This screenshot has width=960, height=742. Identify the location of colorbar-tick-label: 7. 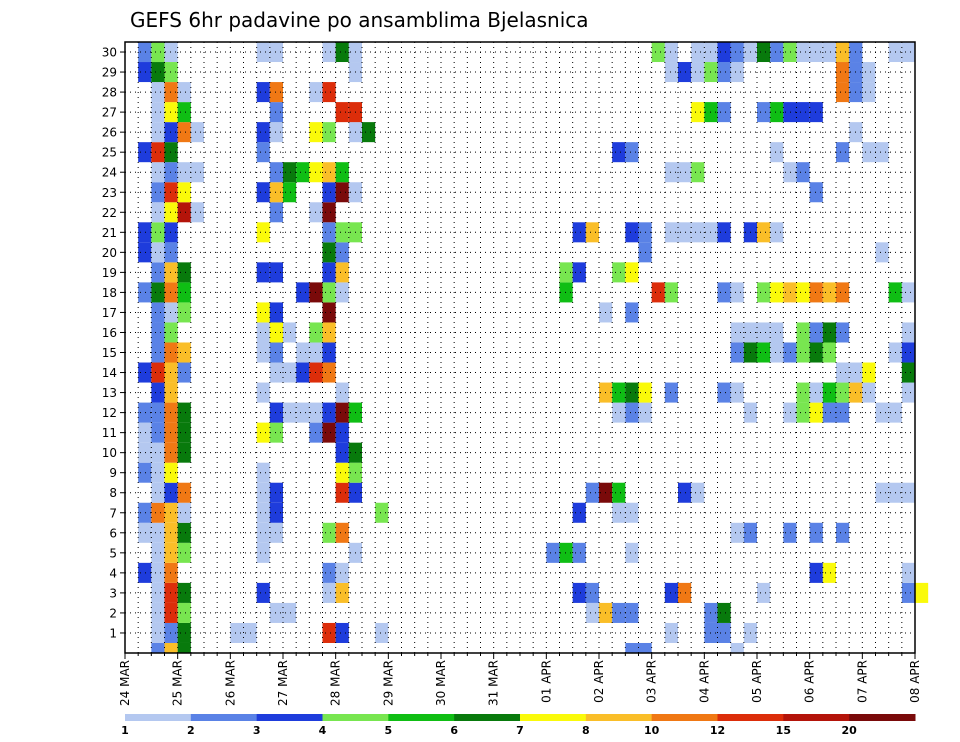
(520, 730).